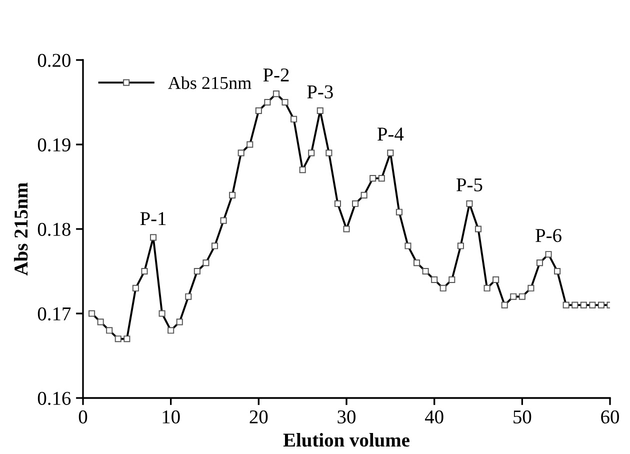 This screenshot has width=630, height=454. What do you see at coordinates (54, 314) in the screenshot?
I see `y-tick-label: 0.17` at bounding box center [54, 314].